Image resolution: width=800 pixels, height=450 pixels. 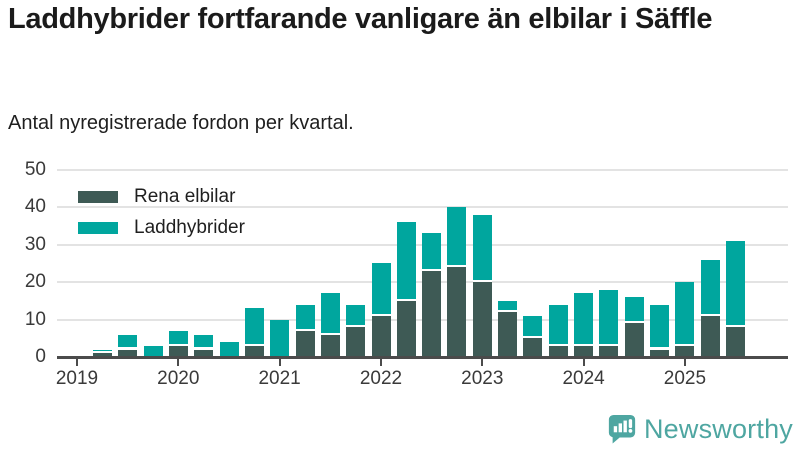 I want to click on newsworthy-icon, so click(x=622, y=429).